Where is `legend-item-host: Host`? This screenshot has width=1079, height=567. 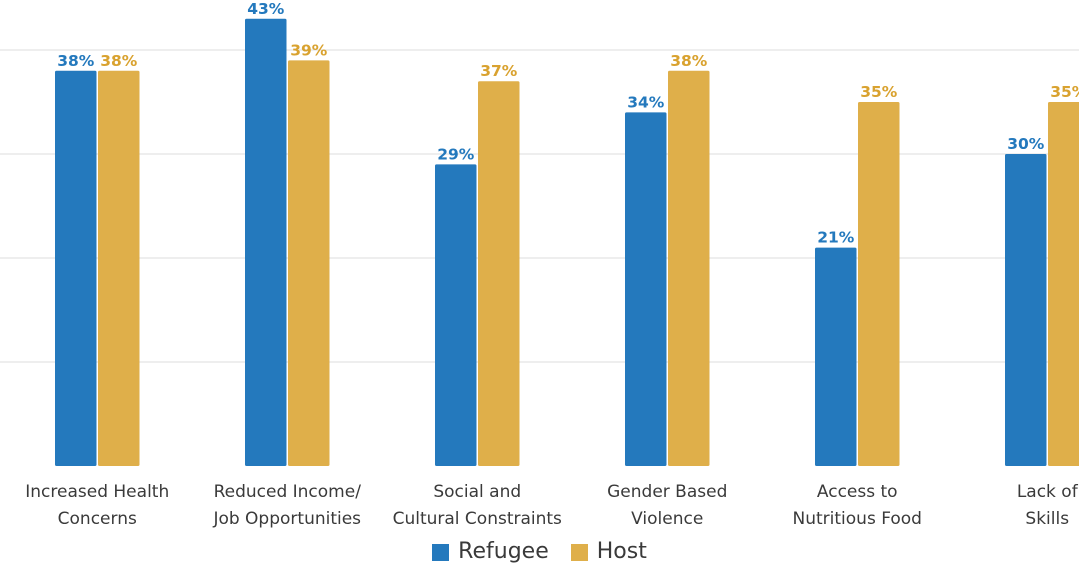
legend-item-host: Host is located at coordinates (608, 551).